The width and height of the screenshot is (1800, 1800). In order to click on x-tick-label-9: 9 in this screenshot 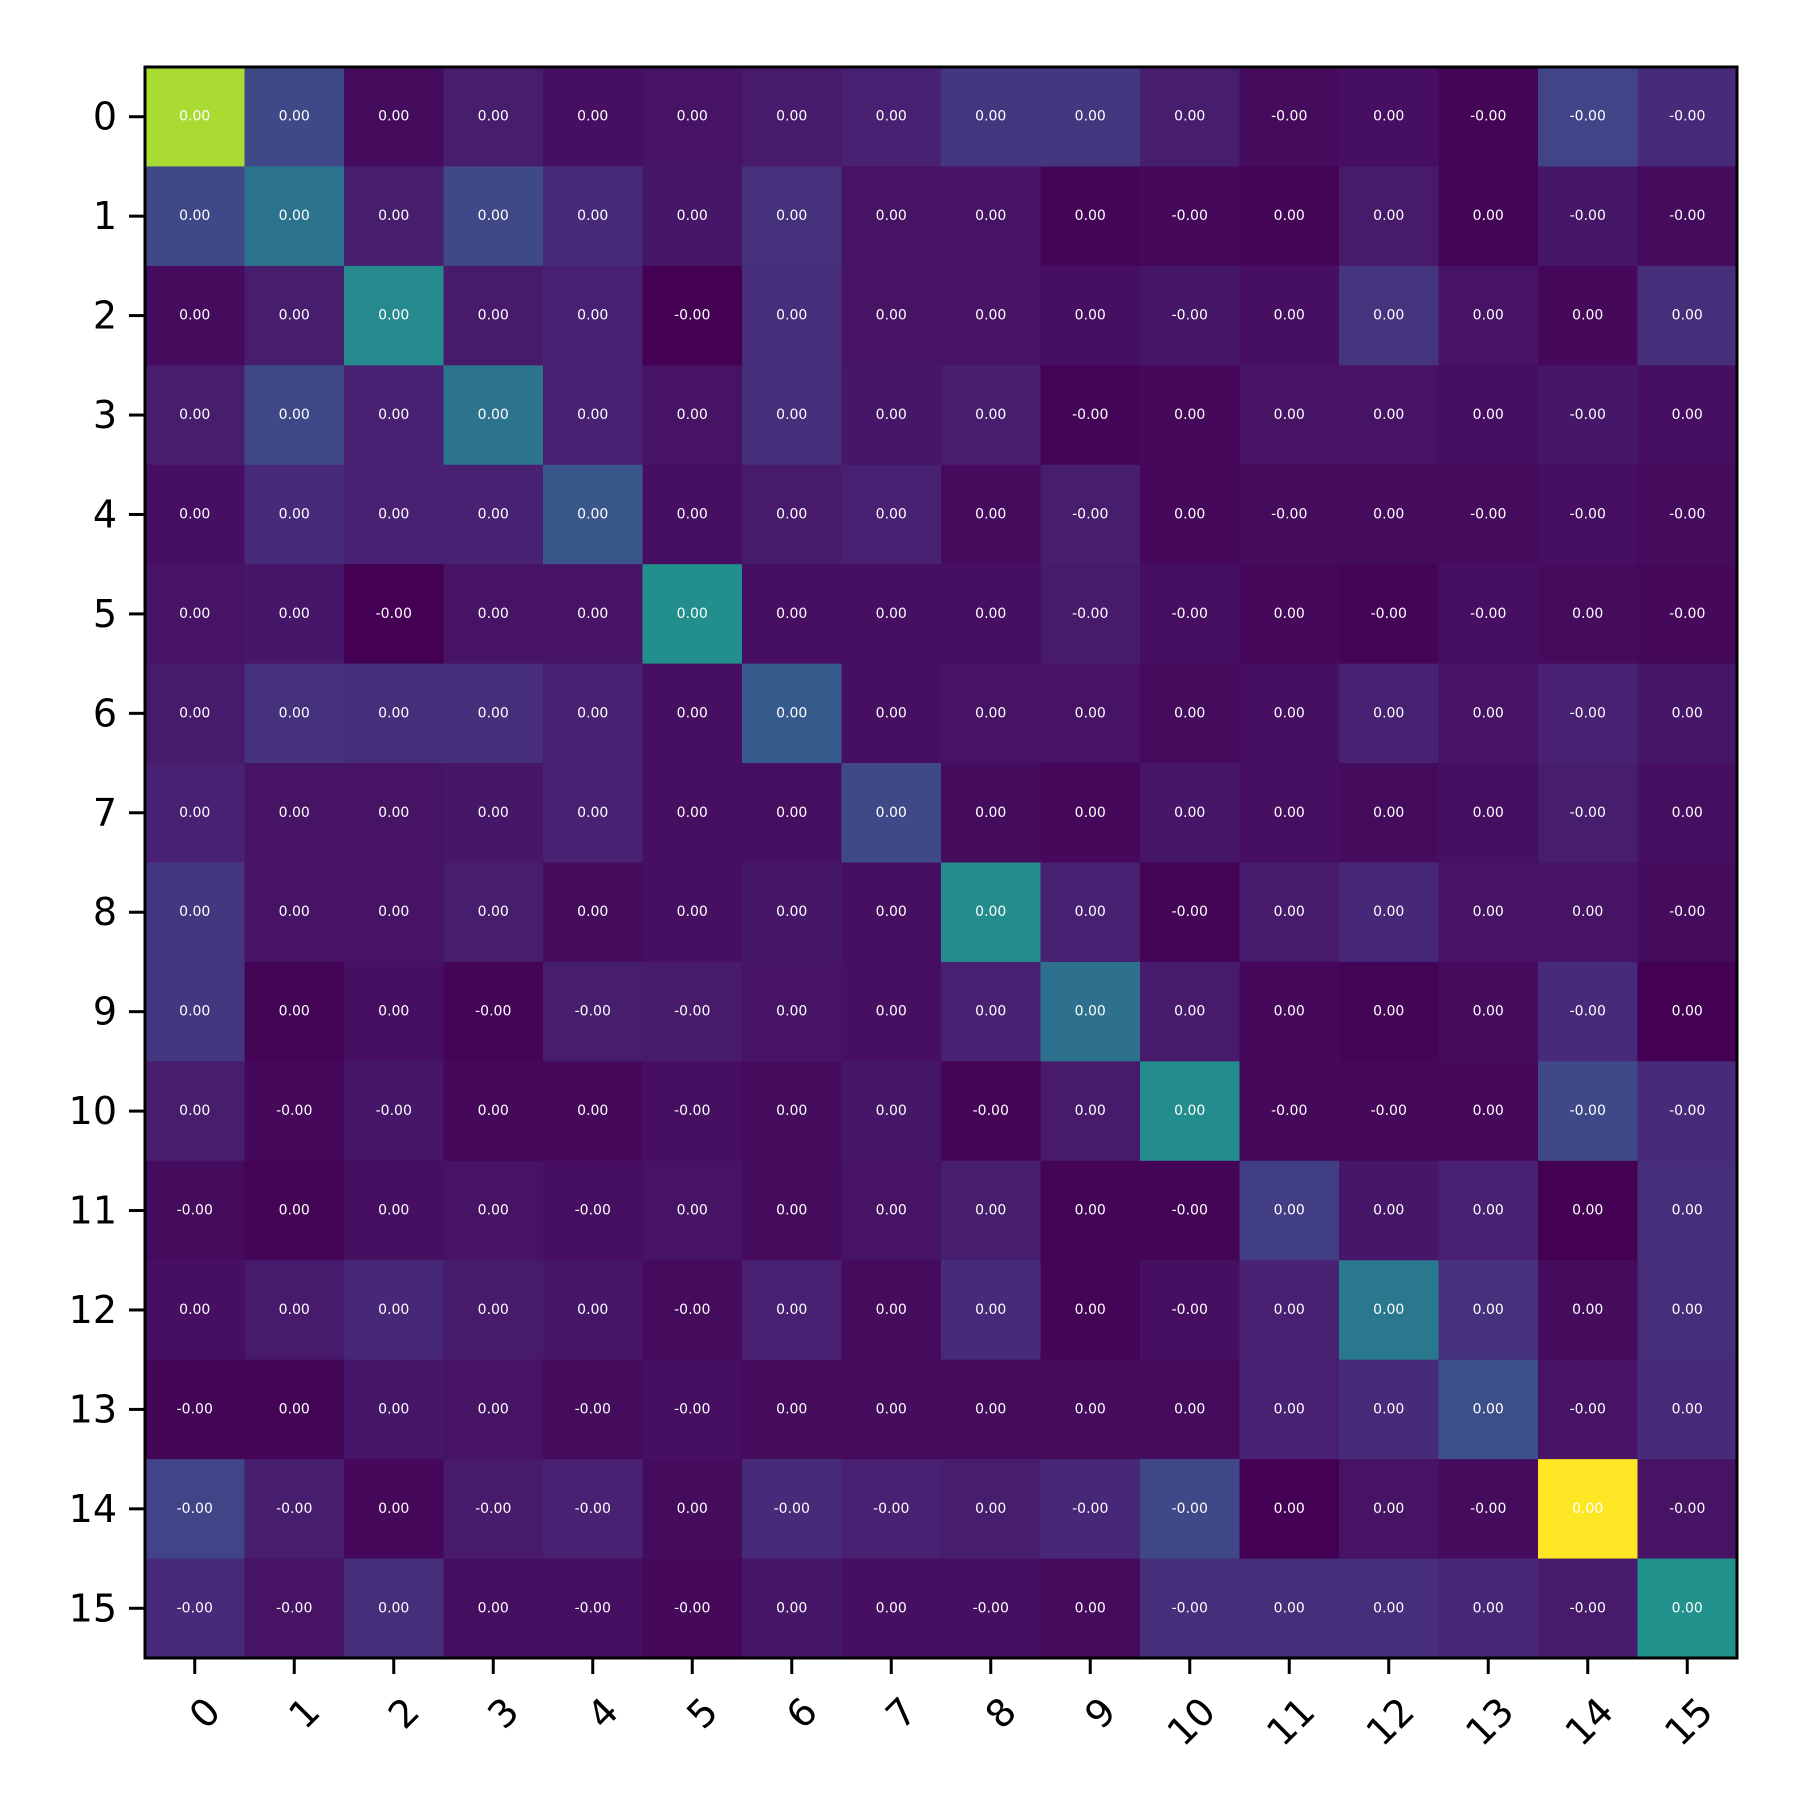, I will do `click(1100, 1713)`.